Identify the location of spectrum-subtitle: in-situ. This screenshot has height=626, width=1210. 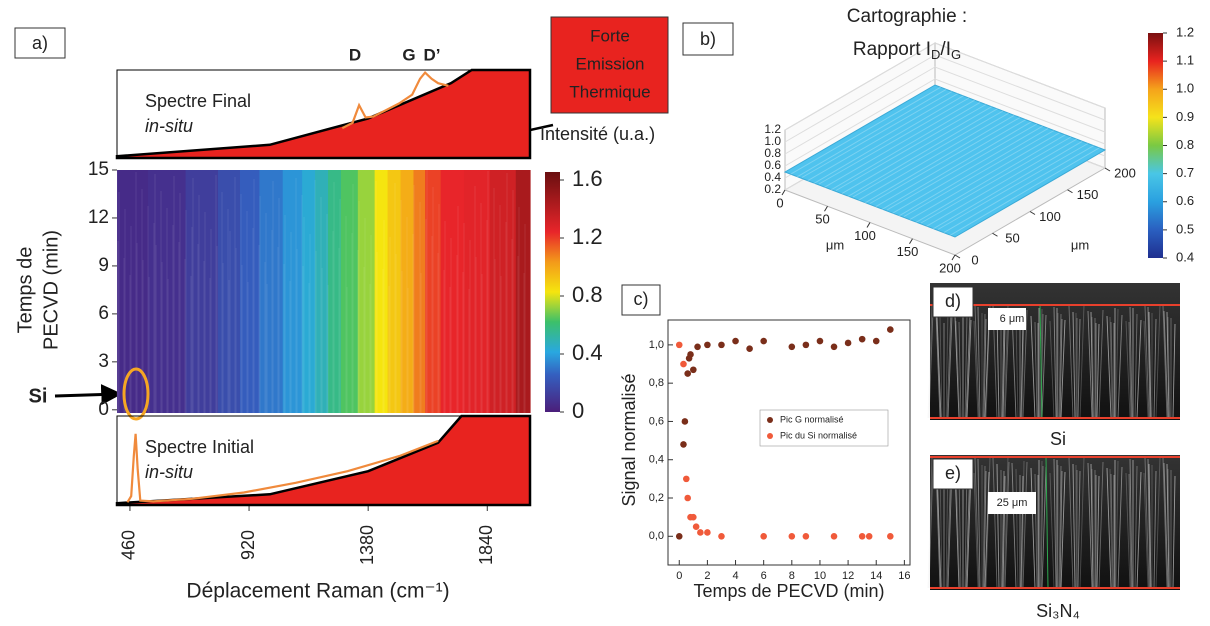
(169, 472).